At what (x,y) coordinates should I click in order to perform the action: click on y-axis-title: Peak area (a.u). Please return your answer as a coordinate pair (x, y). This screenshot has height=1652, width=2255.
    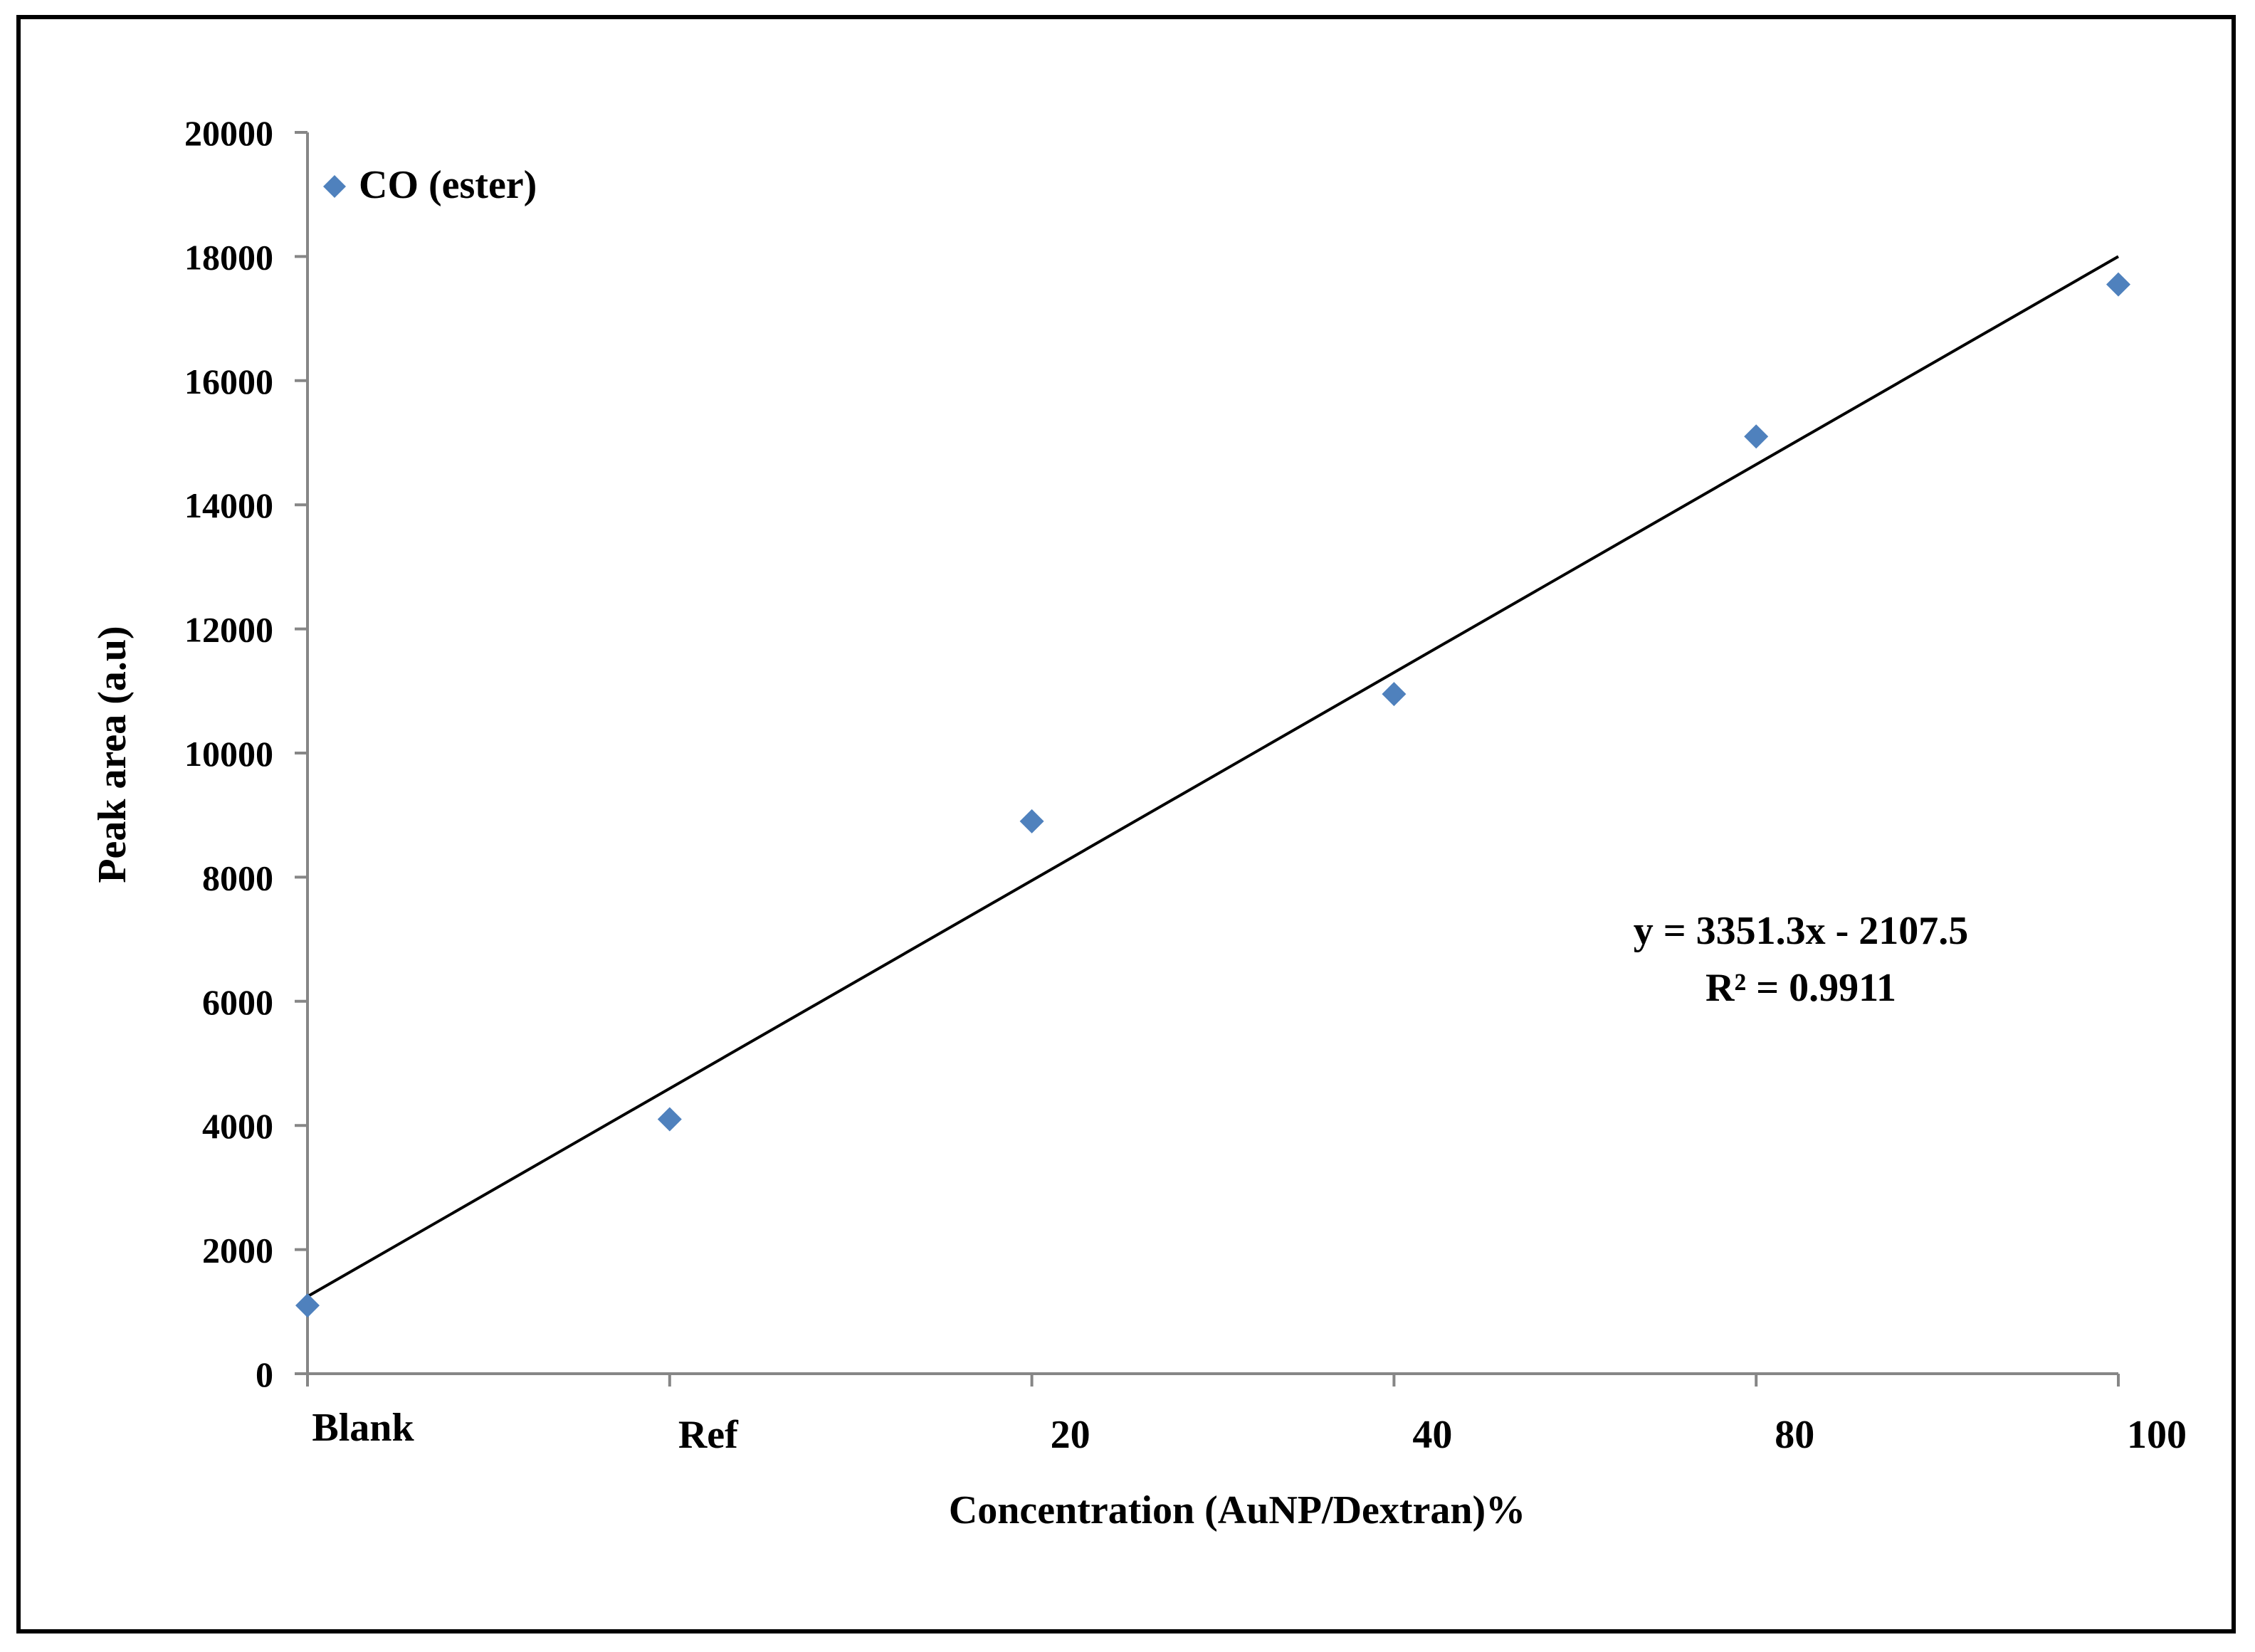
    Looking at the image, I should click on (112, 754).